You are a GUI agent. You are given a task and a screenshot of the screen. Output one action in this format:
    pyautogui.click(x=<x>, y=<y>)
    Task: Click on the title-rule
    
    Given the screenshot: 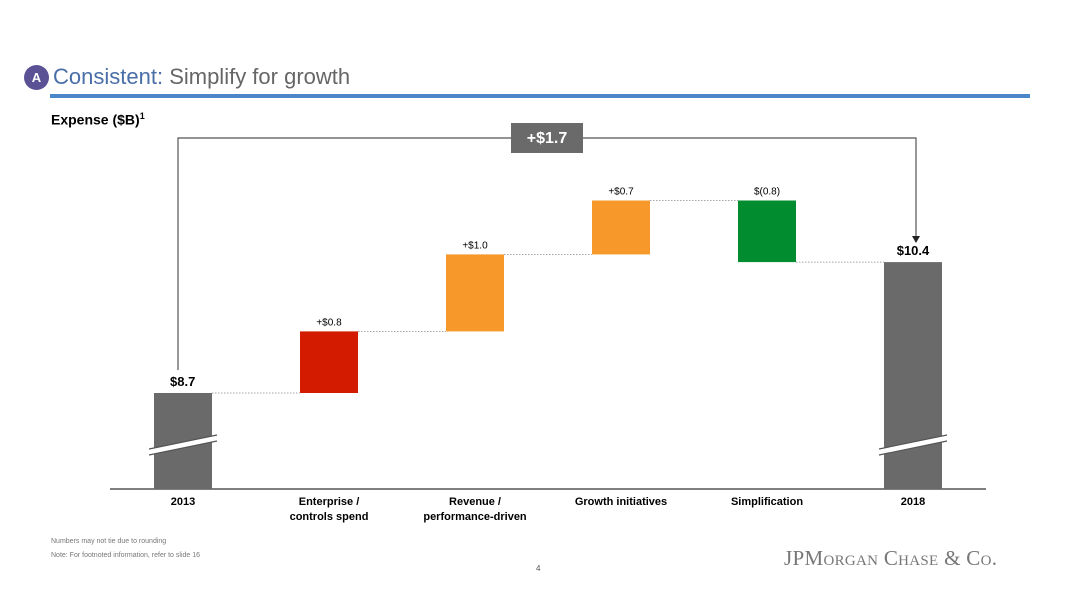 What is the action you would take?
    pyautogui.click(x=540, y=96)
    